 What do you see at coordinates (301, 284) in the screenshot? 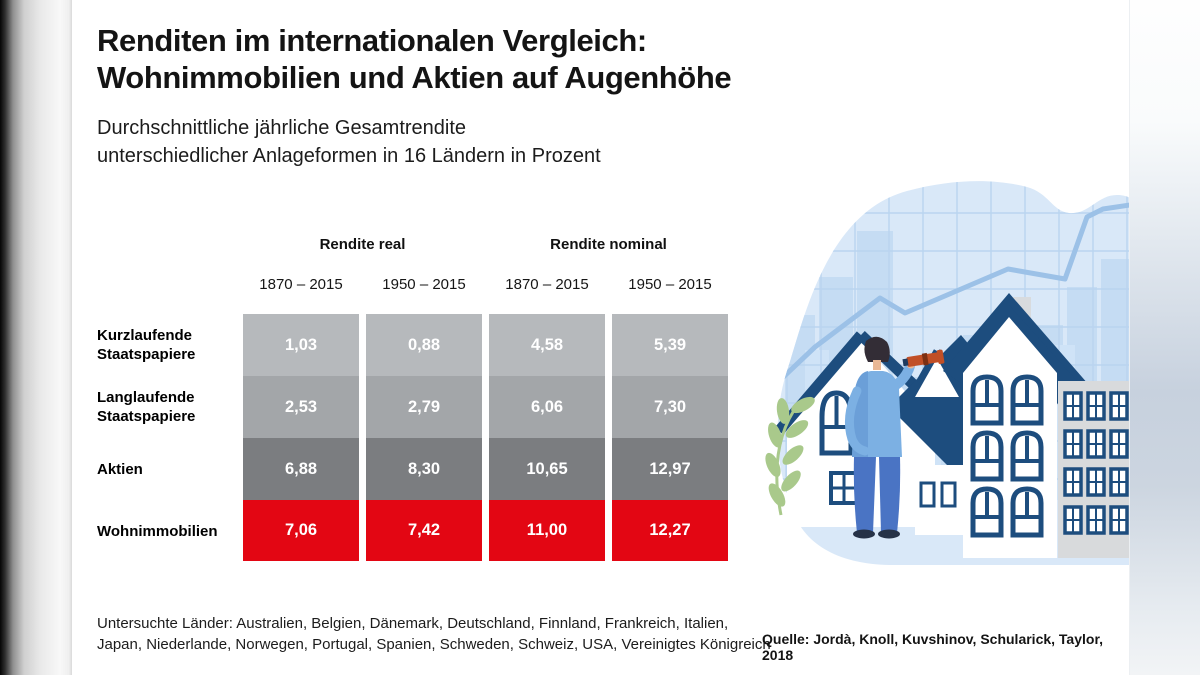
I see `column-header-real-1870: 1870 – 2015` at bounding box center [301, 284].